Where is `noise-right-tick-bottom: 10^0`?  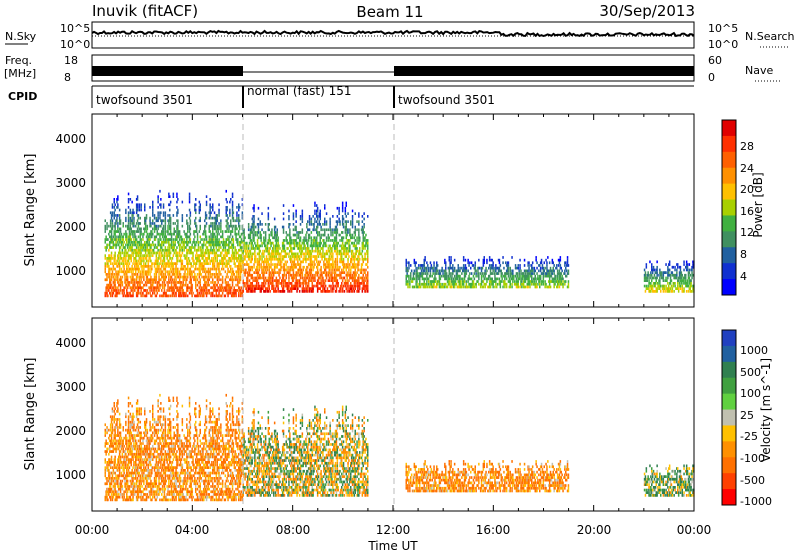 noise-right-tick-bottom: 10^0 is located at coordinates (723, 44).